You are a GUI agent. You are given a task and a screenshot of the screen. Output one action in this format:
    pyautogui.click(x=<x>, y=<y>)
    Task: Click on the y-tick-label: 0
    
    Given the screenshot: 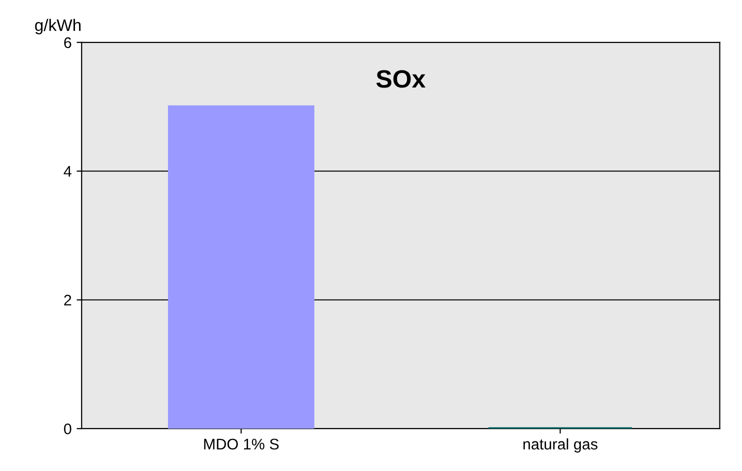 What is the action you would take?
    pyautogui.click(x=68, y=428)
    